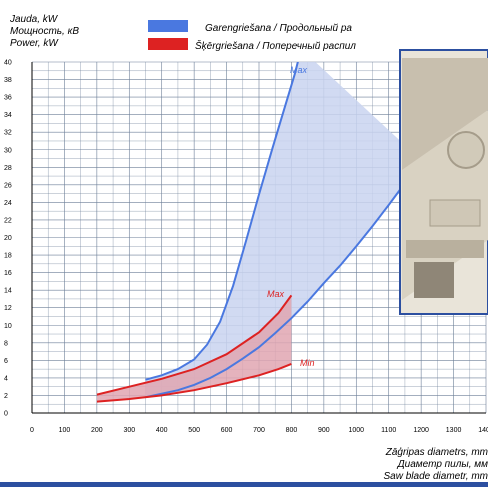  Describe the element at coordinates (324, 430) in the screenshot. I see `x-tick-label: 900` at that location.